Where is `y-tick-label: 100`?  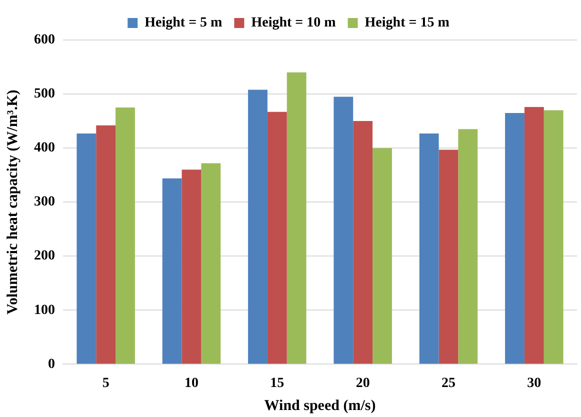 y-tick-label: 100 is located at coordinates (44, 310).